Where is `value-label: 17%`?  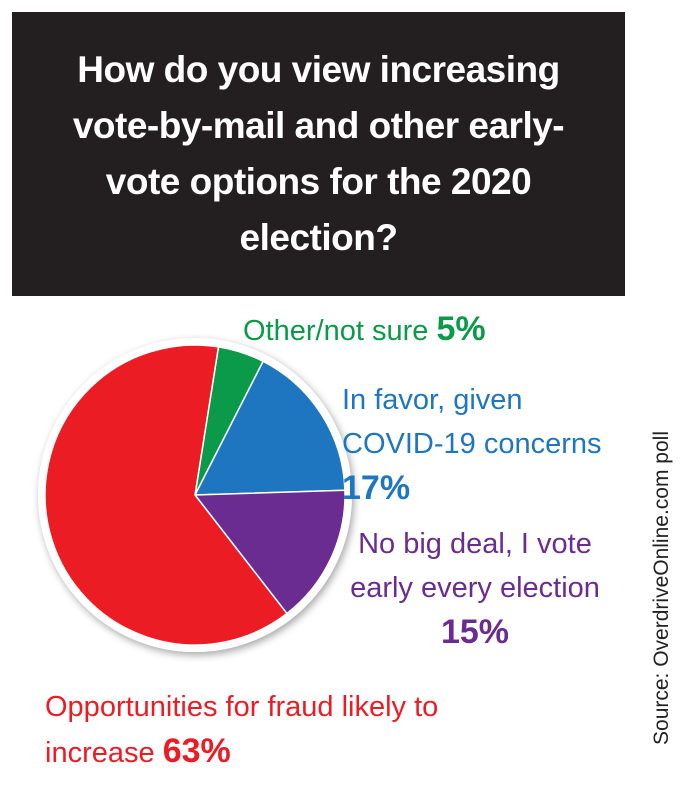 value-label: 17% is located at coordinates (376, 488).